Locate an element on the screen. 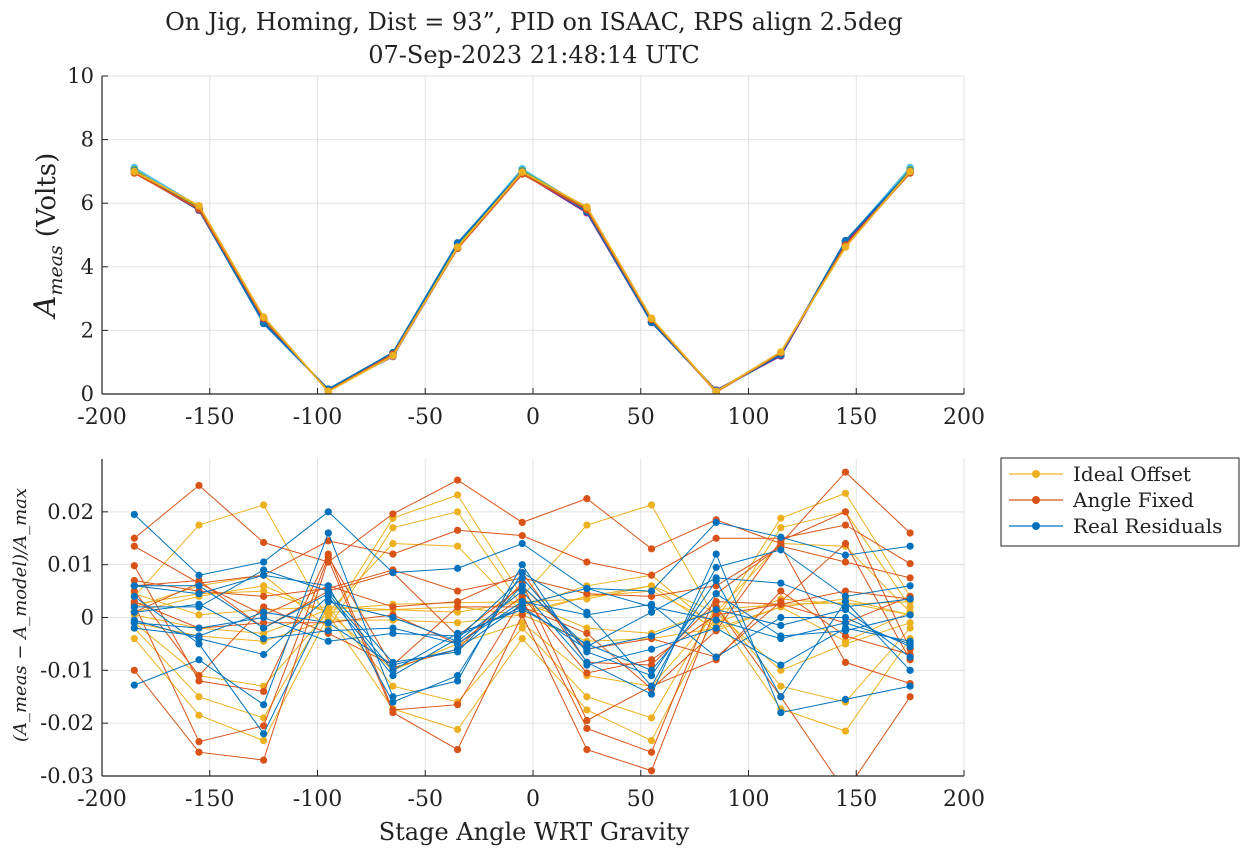  y-tick-label: 0.02 is located at coordinates (70, 512).